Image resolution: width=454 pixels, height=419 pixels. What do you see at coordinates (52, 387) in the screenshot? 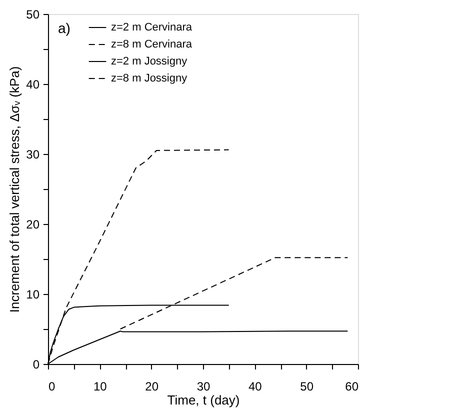
I see `x-tick-label: 0` at bounding box center [52, 387].